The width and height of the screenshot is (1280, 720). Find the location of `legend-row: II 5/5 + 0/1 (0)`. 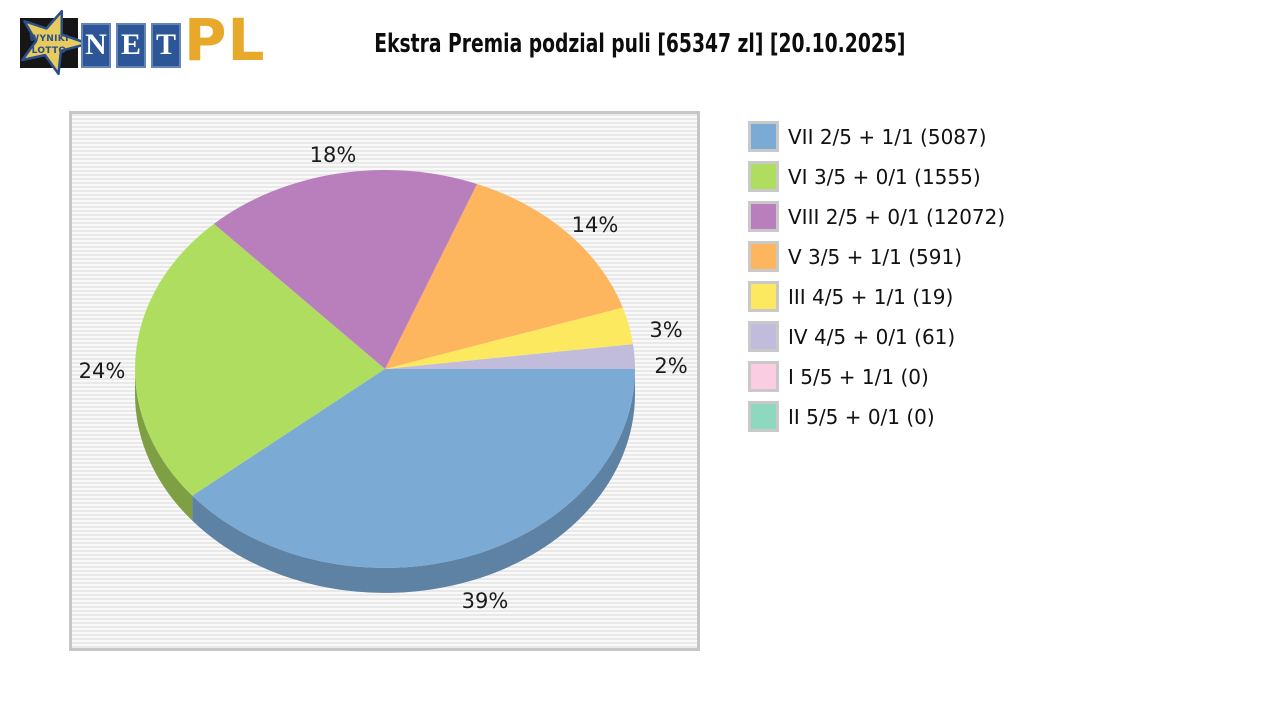

legend-row: II 5/5 + 0/1 (0) is located at coordinates (876, 416).